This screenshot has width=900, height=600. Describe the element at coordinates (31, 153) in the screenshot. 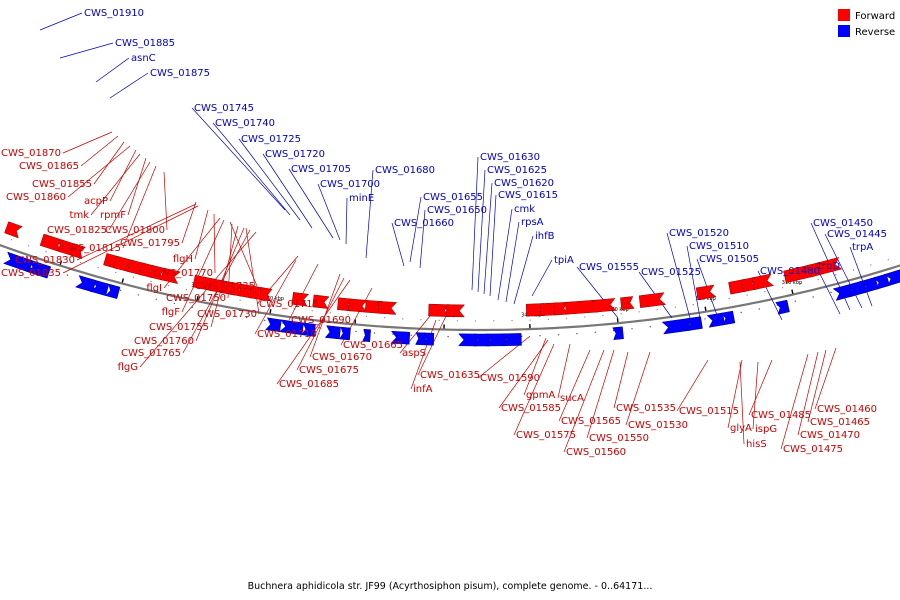

I see `gene-label: CWS_01870` at that location.